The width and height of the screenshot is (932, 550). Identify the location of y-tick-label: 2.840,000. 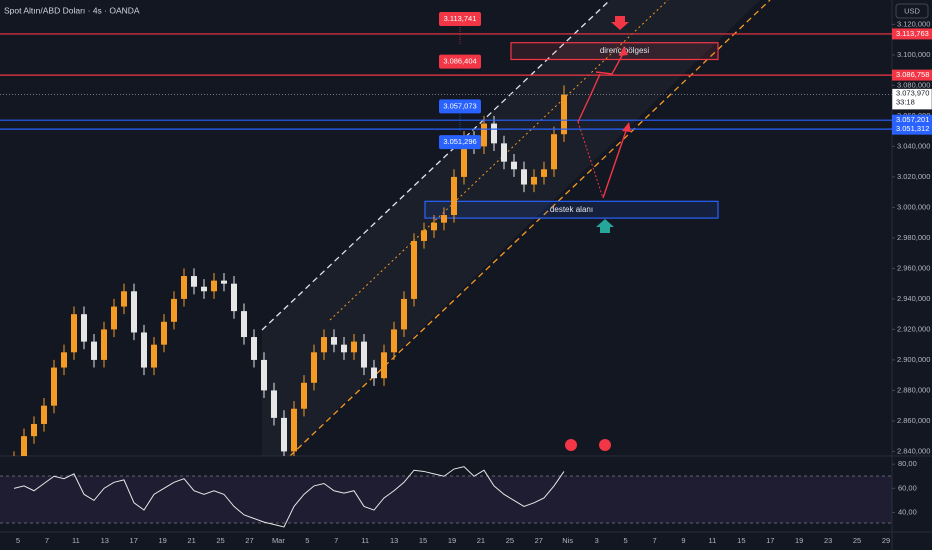
(913, 450).